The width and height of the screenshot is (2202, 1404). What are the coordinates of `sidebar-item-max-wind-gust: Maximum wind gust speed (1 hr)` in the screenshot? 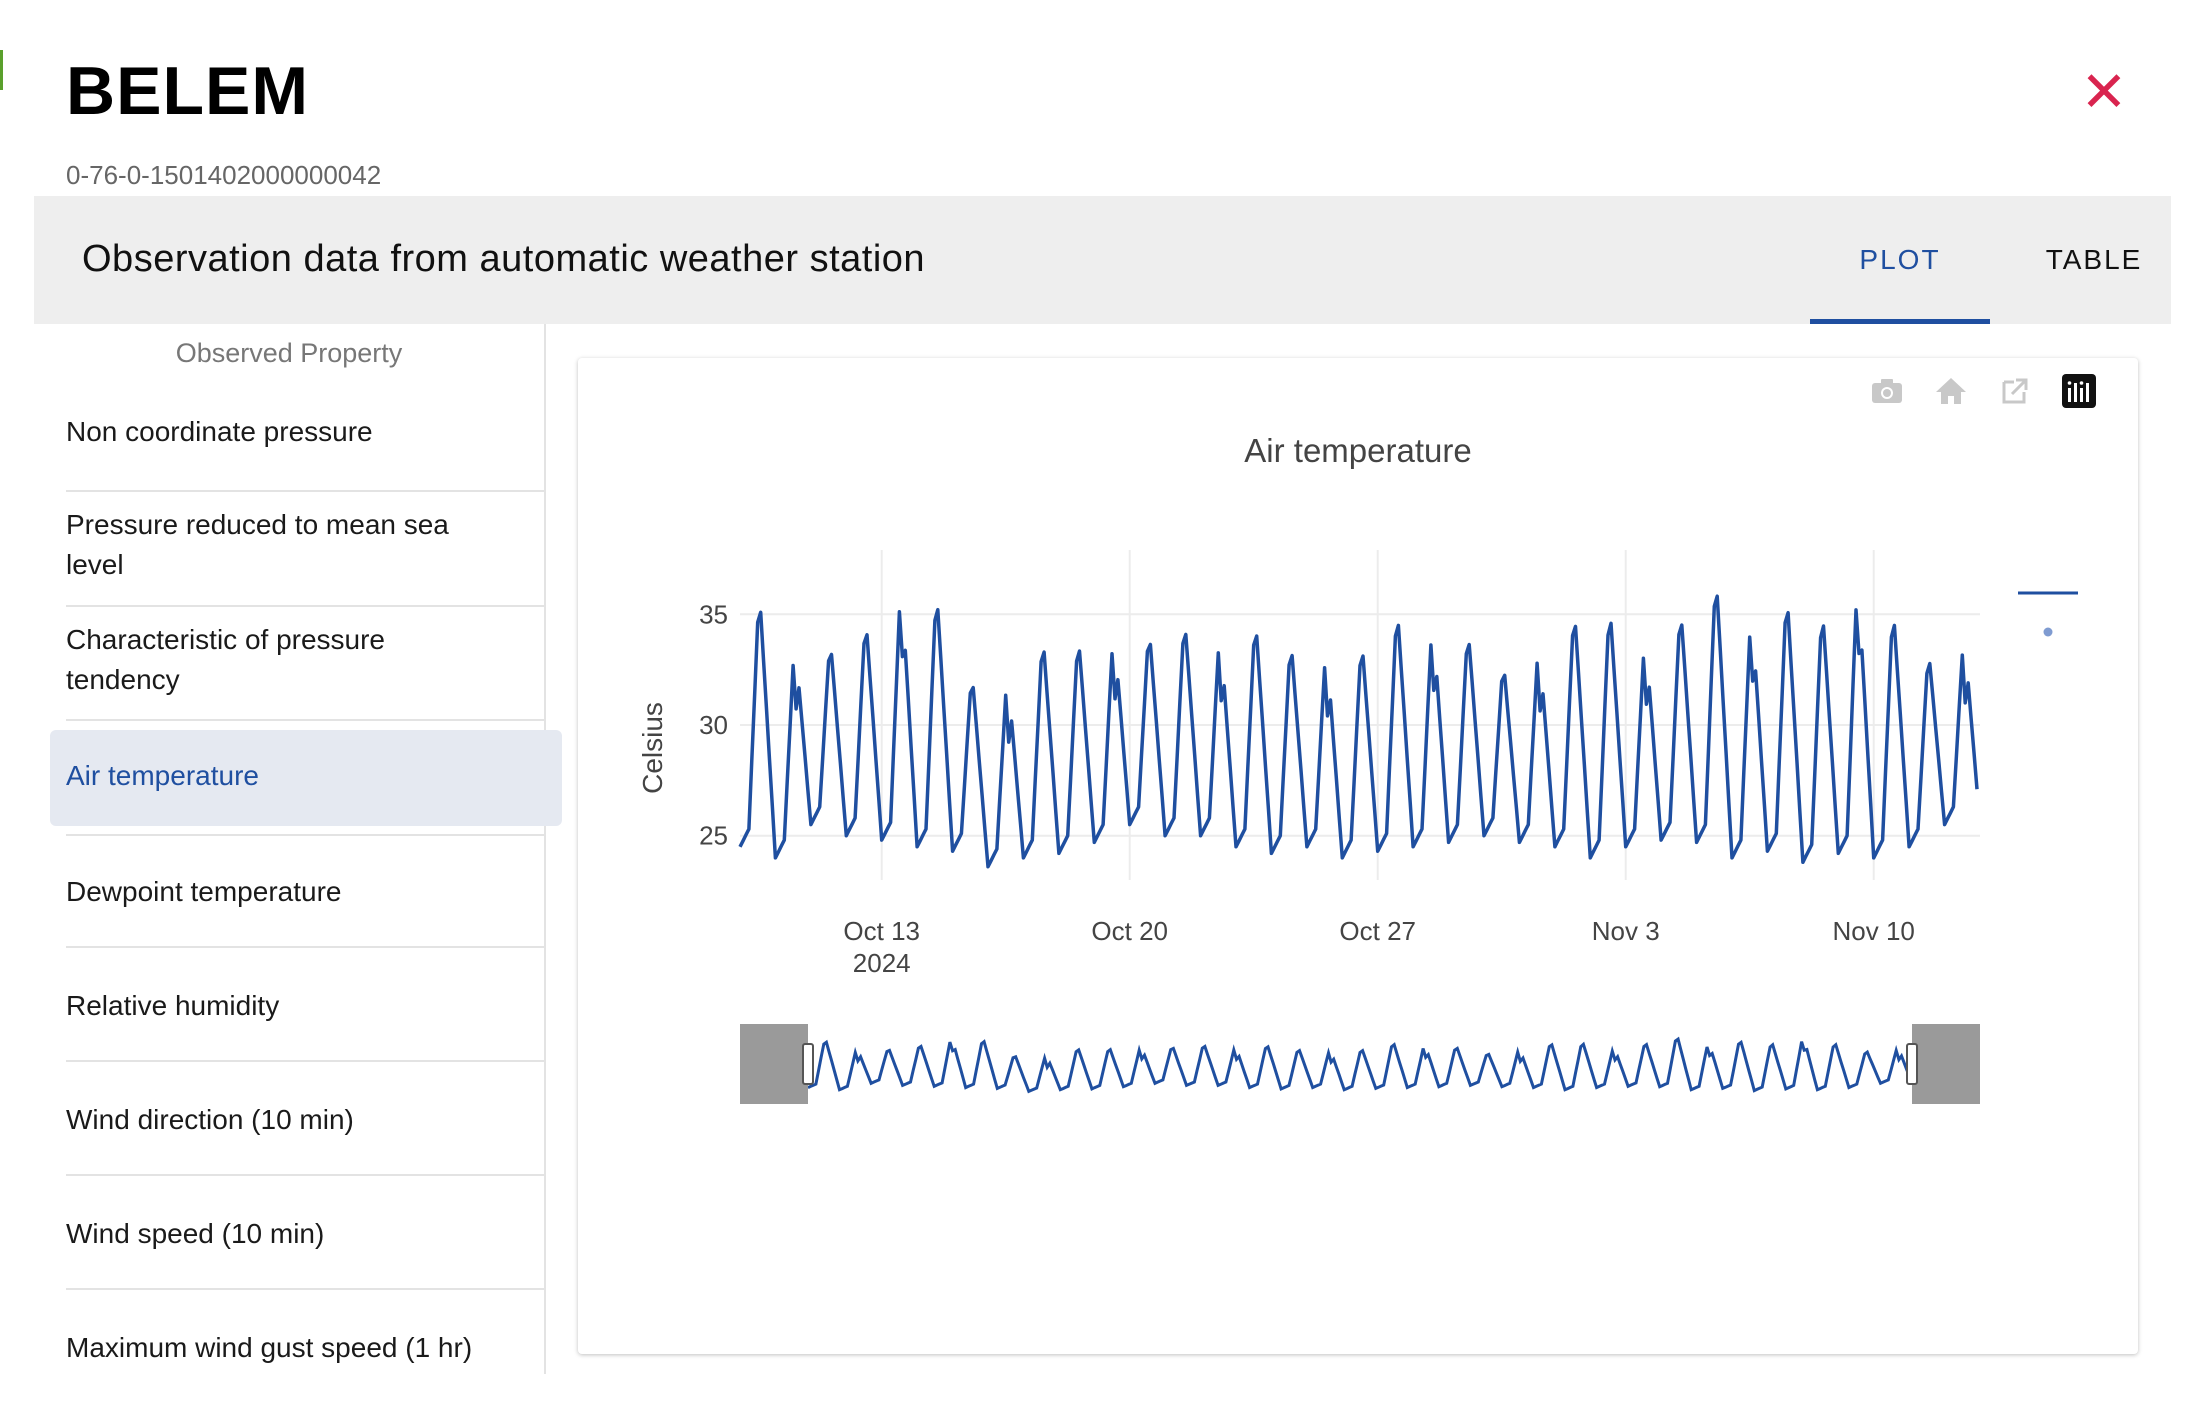 It's located at (305, 1332).